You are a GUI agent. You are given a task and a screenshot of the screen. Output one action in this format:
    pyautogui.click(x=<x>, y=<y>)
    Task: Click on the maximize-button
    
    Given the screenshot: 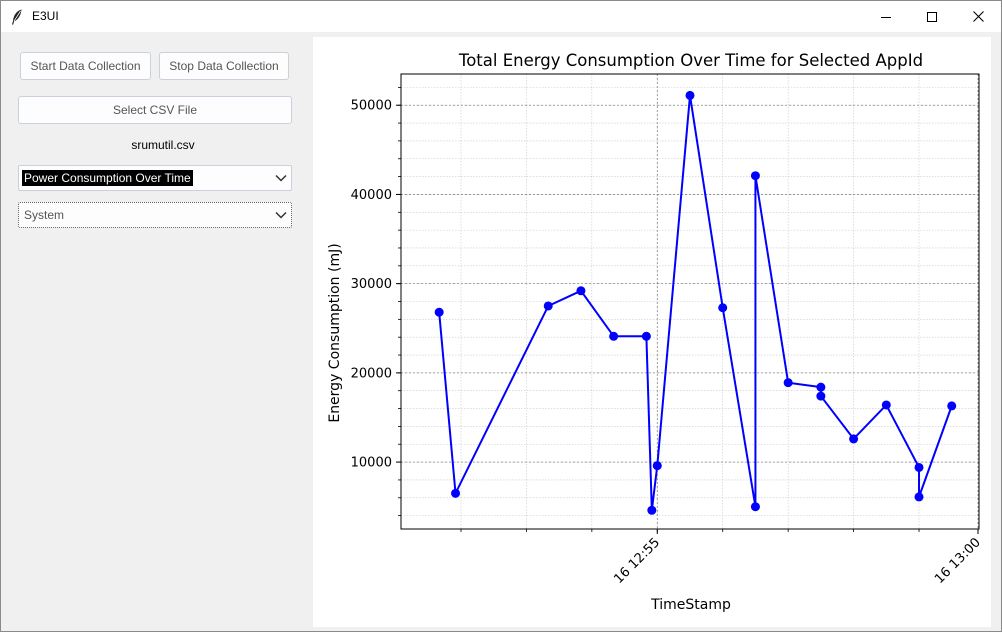 What is the action you would take?
    pyautogui.click(x=932, y=16)
    